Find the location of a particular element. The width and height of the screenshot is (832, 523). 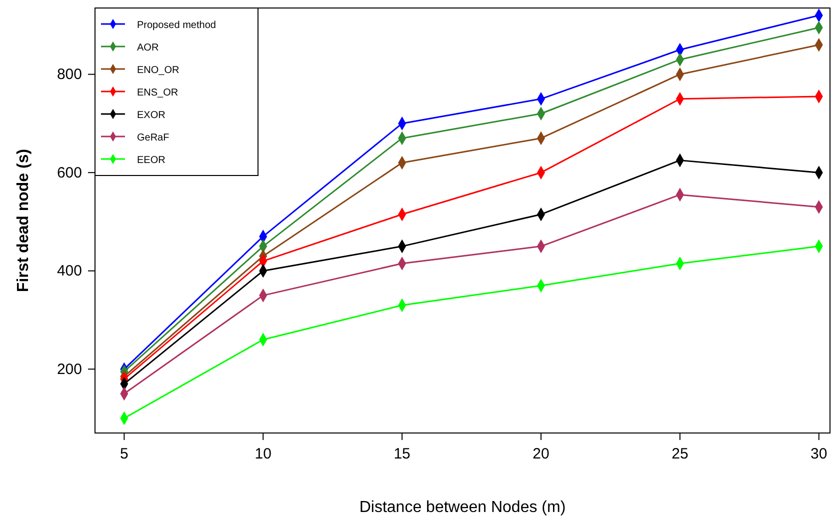

x-tick-label: 5 is located at coordinates (124, 454).